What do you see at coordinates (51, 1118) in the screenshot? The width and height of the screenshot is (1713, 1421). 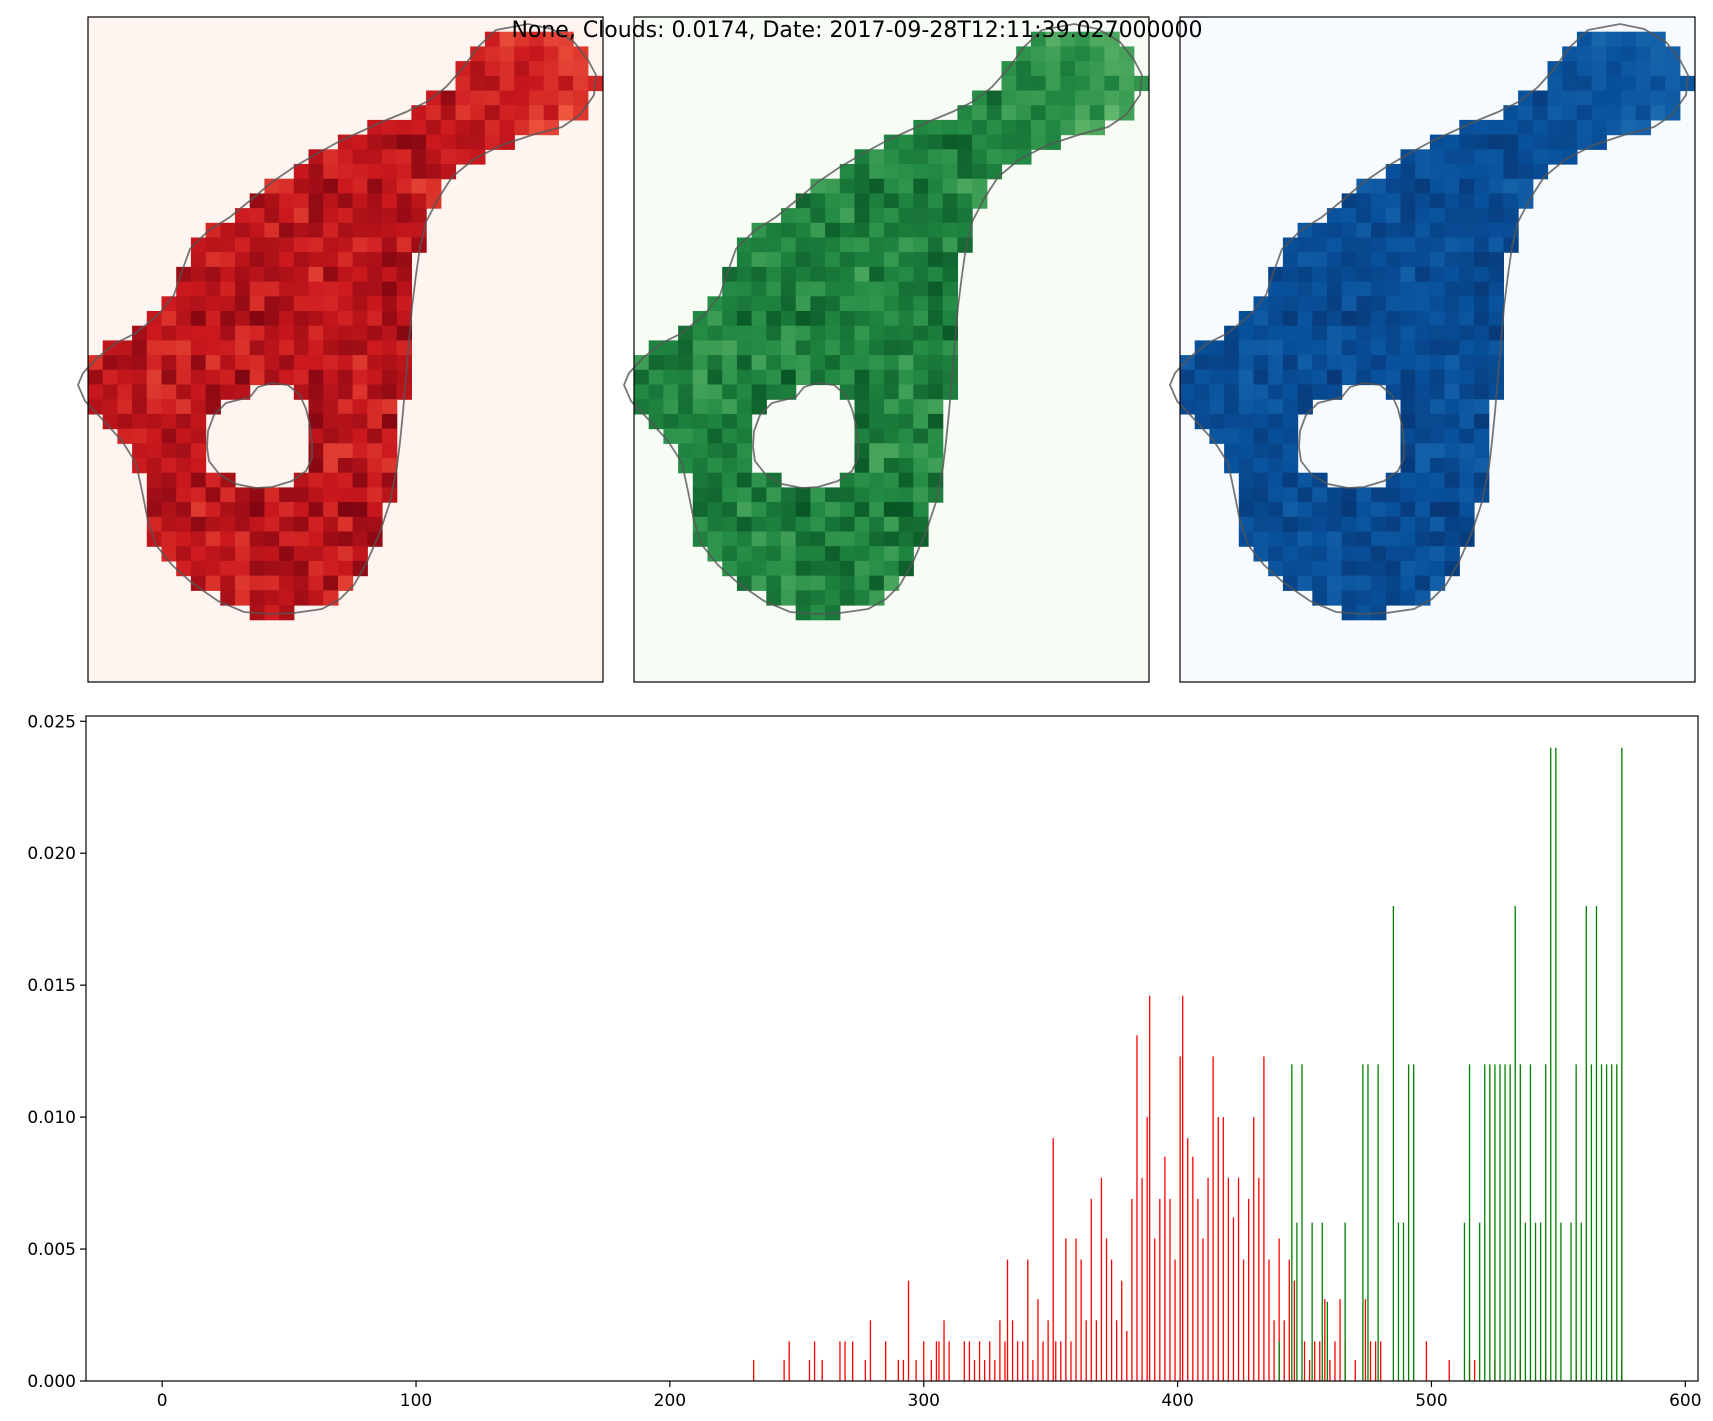 I see `y-tick-label: 0.010` at bounding box center [51, 1118].